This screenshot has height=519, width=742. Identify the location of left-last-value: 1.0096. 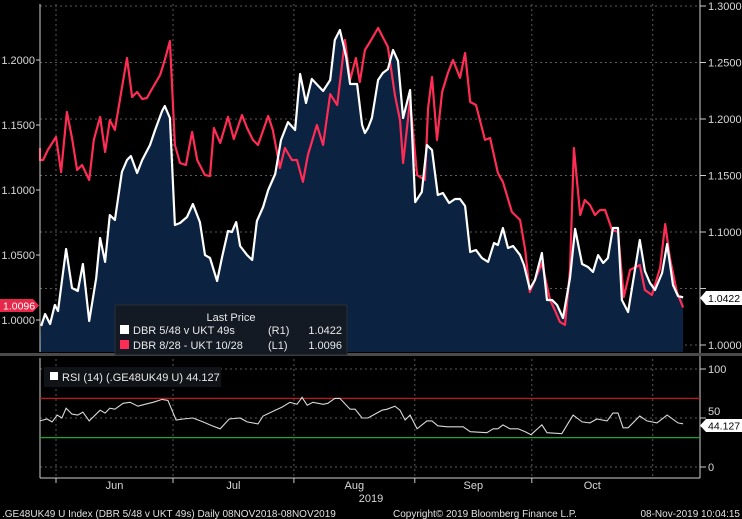
(19, 307).